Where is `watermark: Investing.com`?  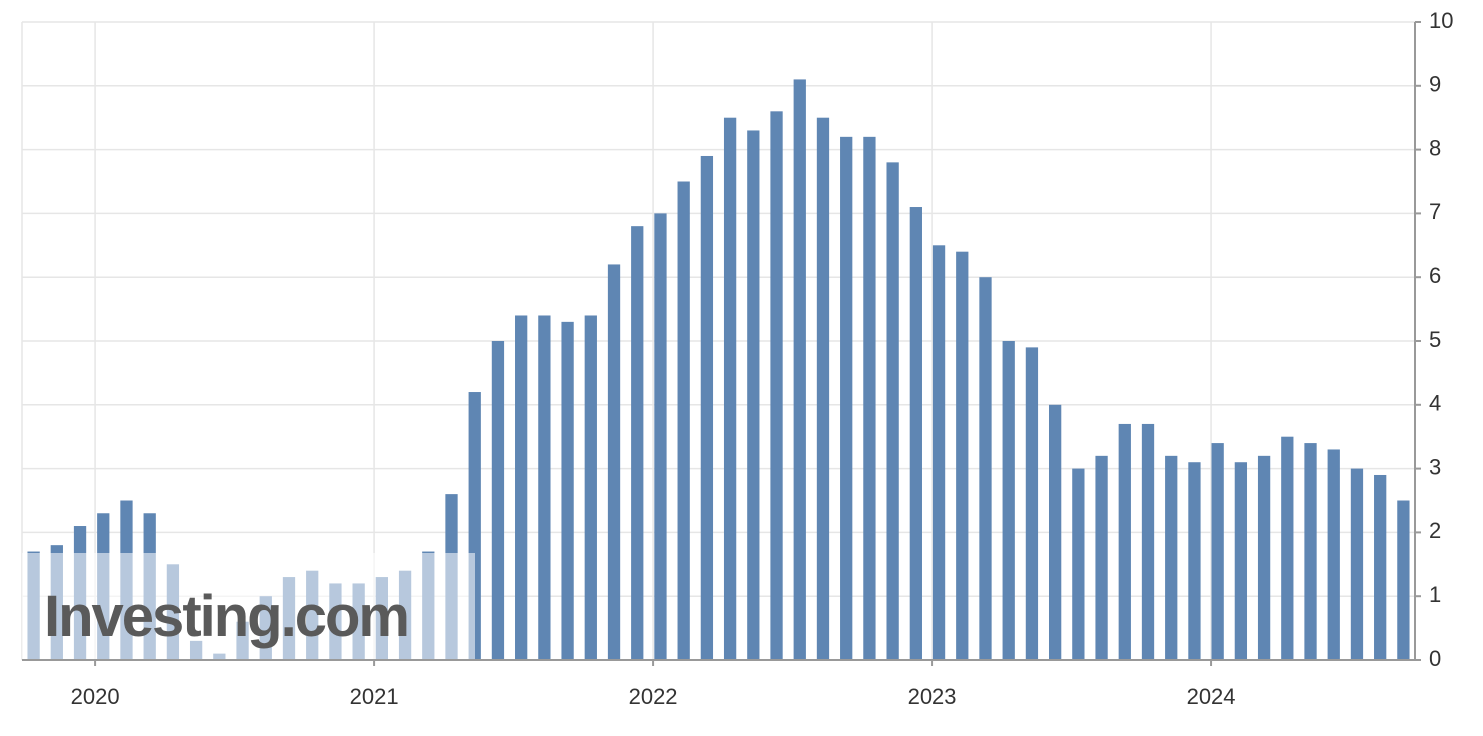
watermark: Investing.com is located at coordinates (226, 616).